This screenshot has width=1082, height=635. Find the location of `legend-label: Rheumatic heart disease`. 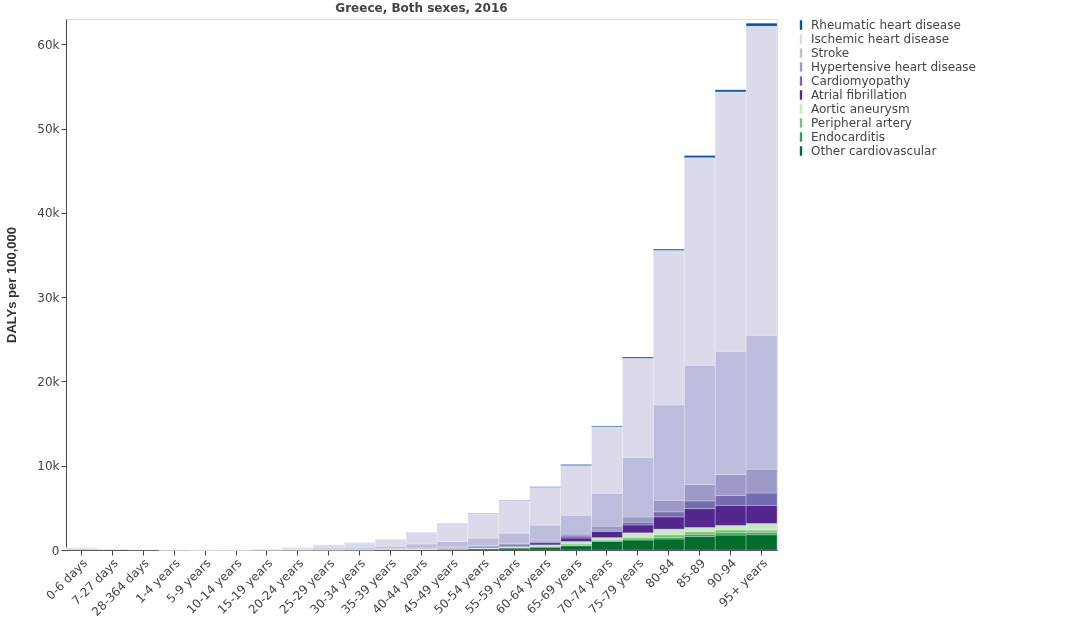

legend-label: Rheumatic heart disease is located at coordinates (886, 25).